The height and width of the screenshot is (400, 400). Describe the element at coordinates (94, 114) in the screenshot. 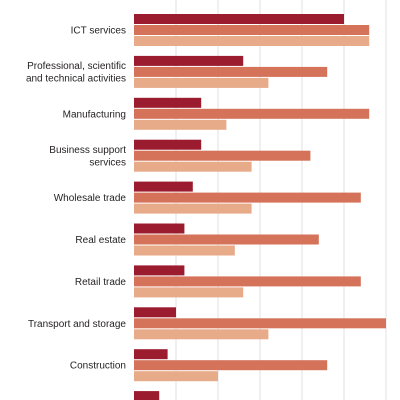

I see `category-label: Manufacturing` at that location.